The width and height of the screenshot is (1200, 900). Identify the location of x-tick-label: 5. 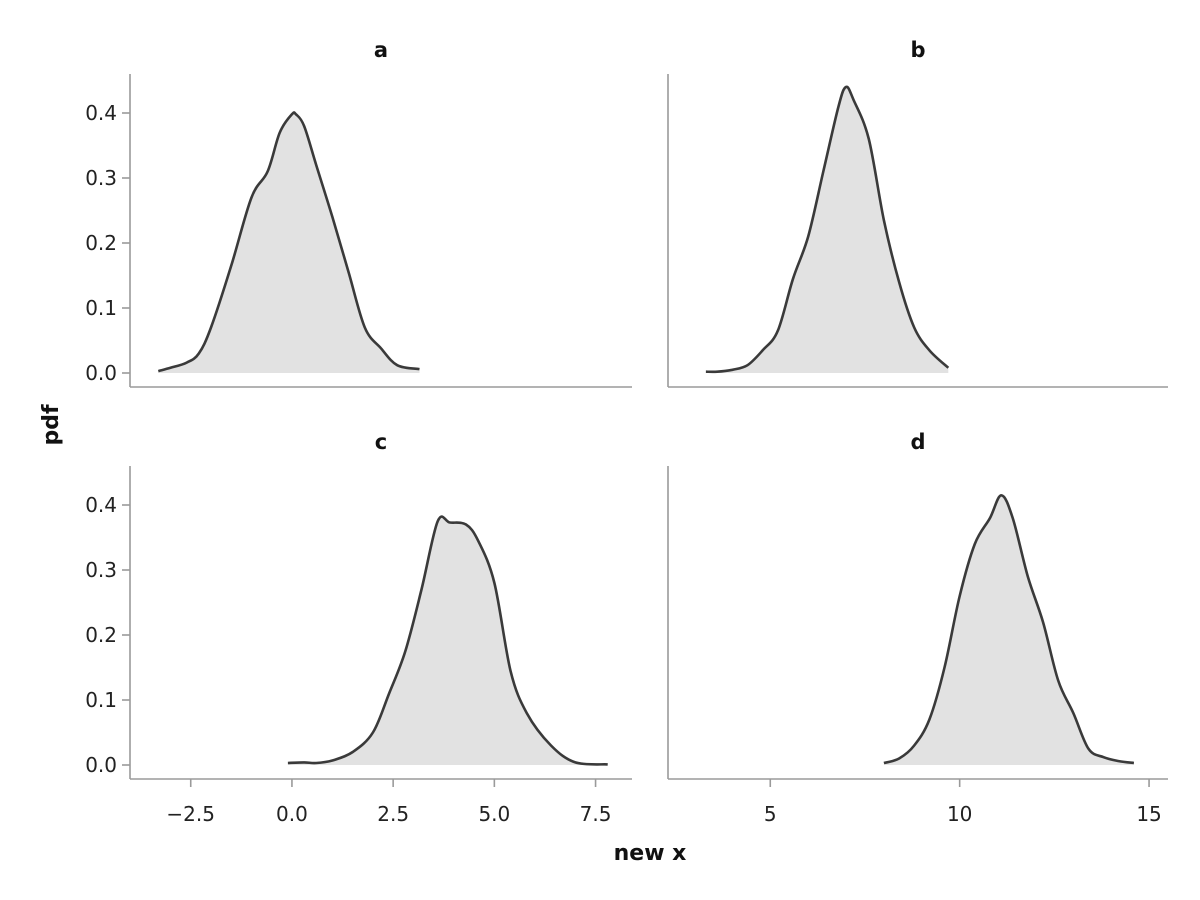
(770, 814).